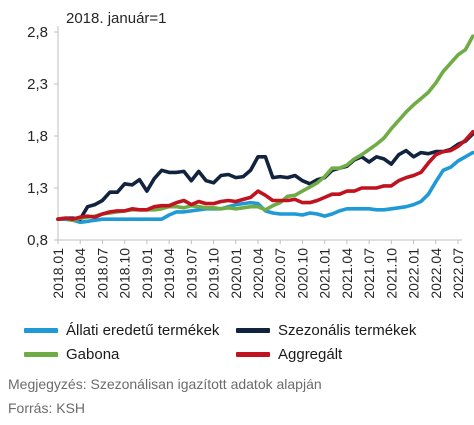 The width and height of the screenshot is (474, 425). I want to click on legend-label-allati: Állati eredetű termékek, so click(143, 330).